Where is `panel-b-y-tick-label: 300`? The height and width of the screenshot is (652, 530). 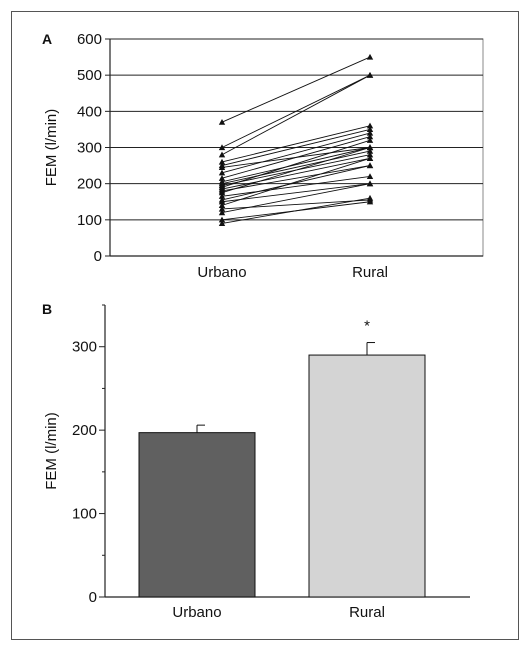 panel-b-y-tick-label: 300 is located at coordinates (84, 347).